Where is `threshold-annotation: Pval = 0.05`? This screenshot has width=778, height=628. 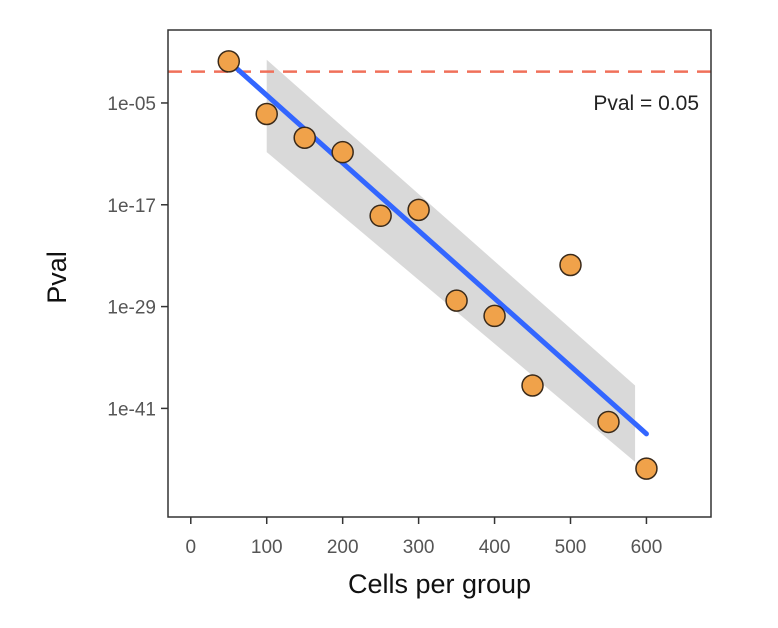 threshold-annotation: Pval = 0.05 is located at coordinates (646, 103).